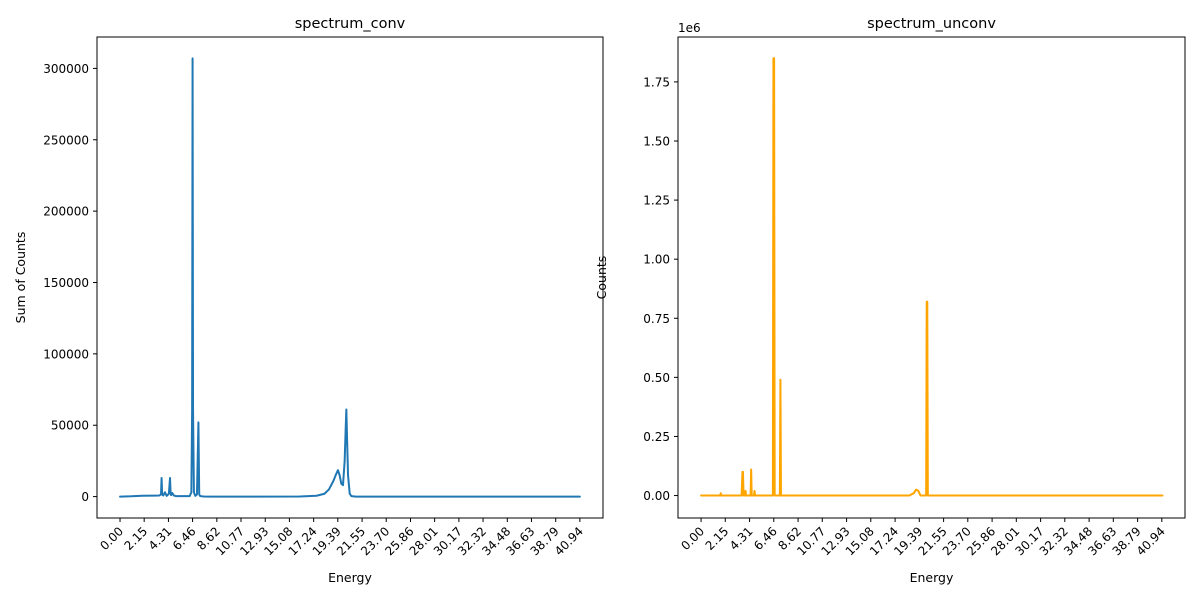 The image size is (1200, 600). Describe the element at coordinates (66, 140) in the screenshot. I see `y-tick-label: 250000` at that location.